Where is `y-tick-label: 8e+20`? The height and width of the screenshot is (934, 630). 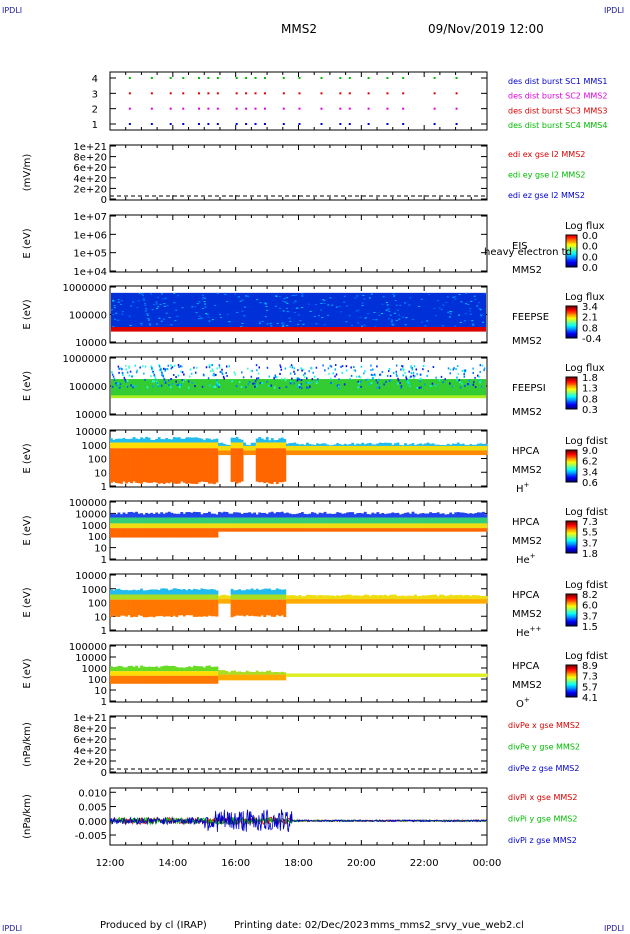
y-tick-label: 8e+20 is located at coordinates (90, 158).